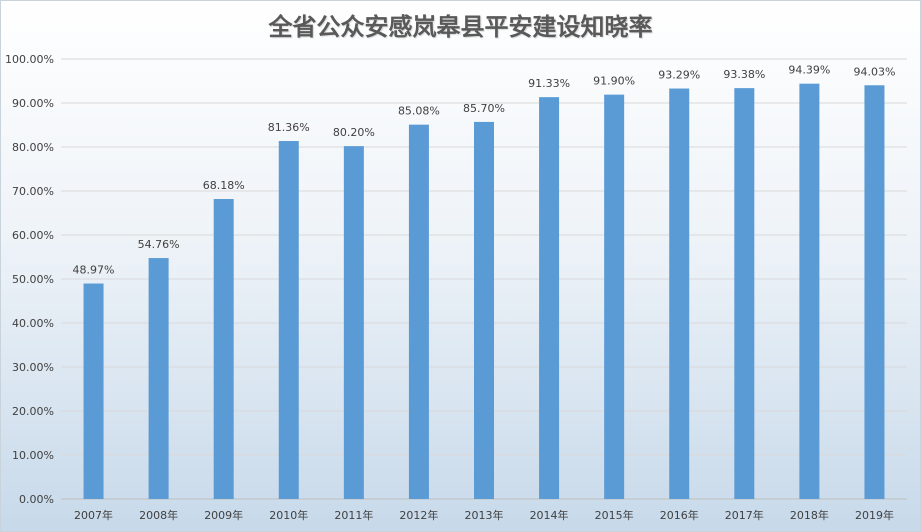  I want to click on data-label: 91.90%, so click(614, 81).